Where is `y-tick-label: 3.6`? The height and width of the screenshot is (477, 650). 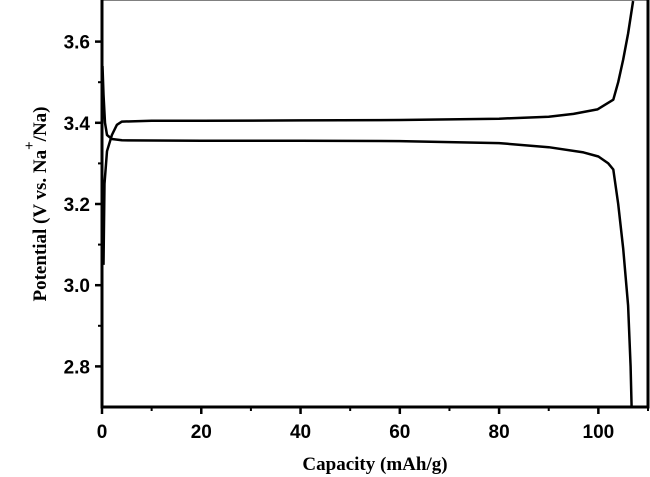
y-tick-label: 3.6 is located at coordinates (77, 43).